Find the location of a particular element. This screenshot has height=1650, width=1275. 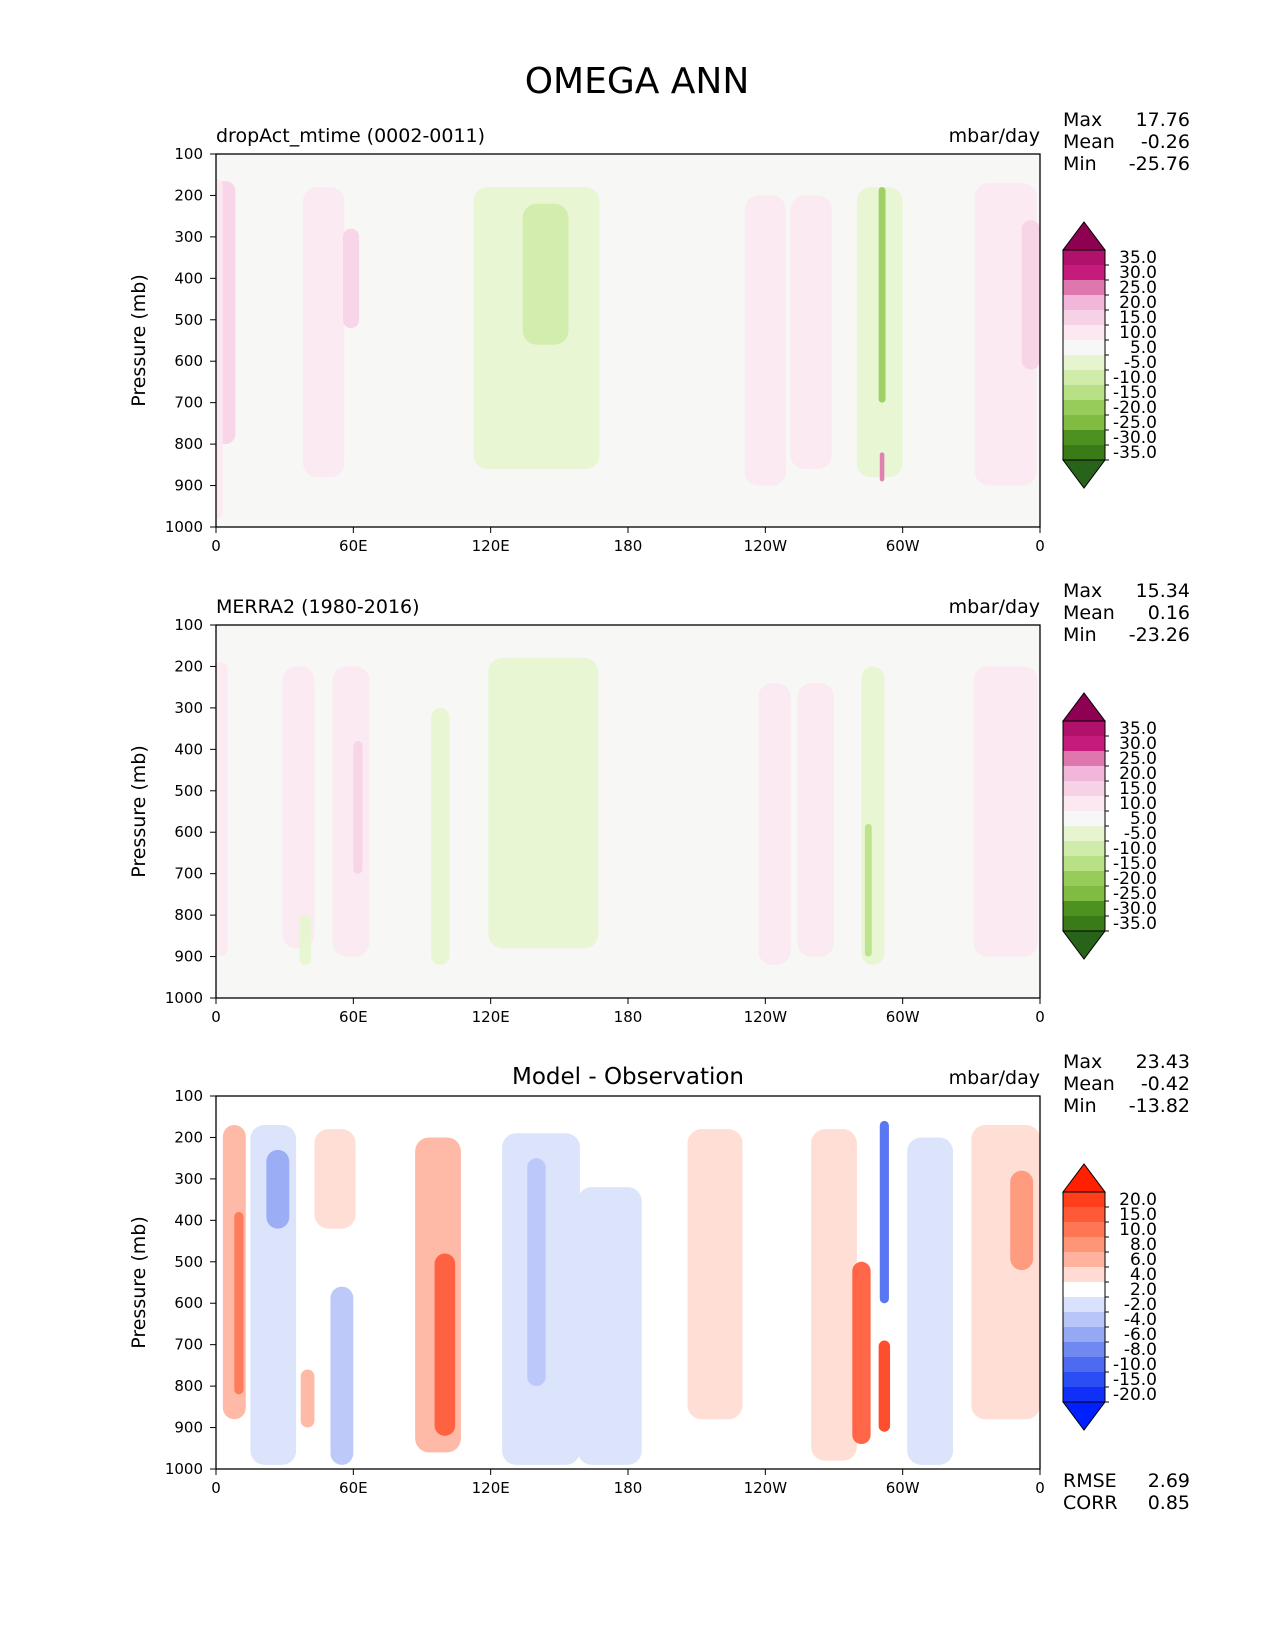

figure-title: OMEGA ANN is located at coordinates (637, 81).